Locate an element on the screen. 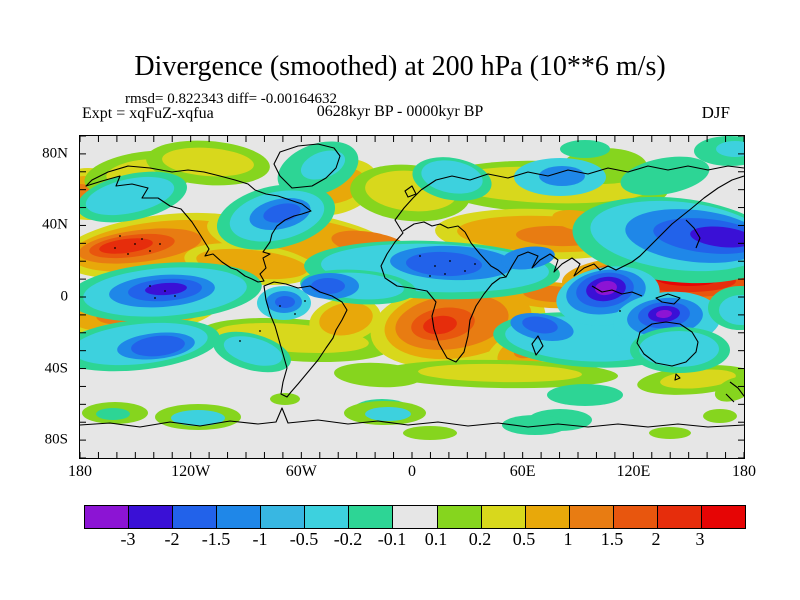  x-tick-label: 0 is located at coordinates (412, 471).